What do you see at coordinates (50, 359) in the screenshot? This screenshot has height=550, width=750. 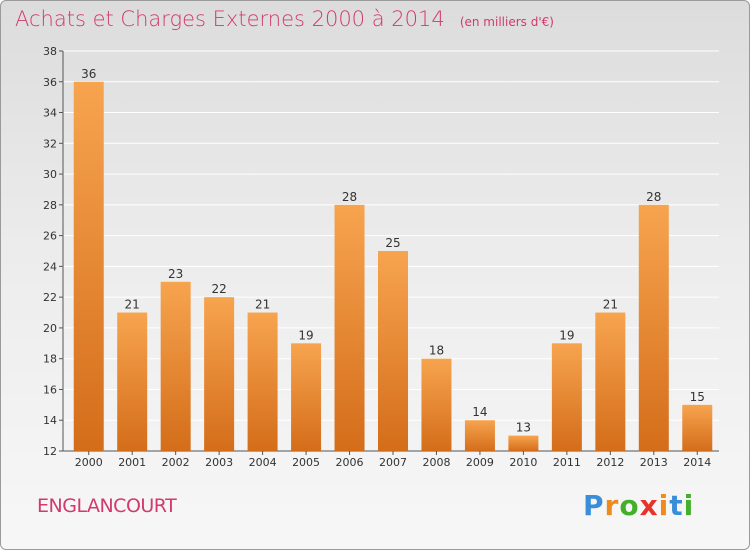 I see `y-tick-label: 18` at bounding box center [50, 359].